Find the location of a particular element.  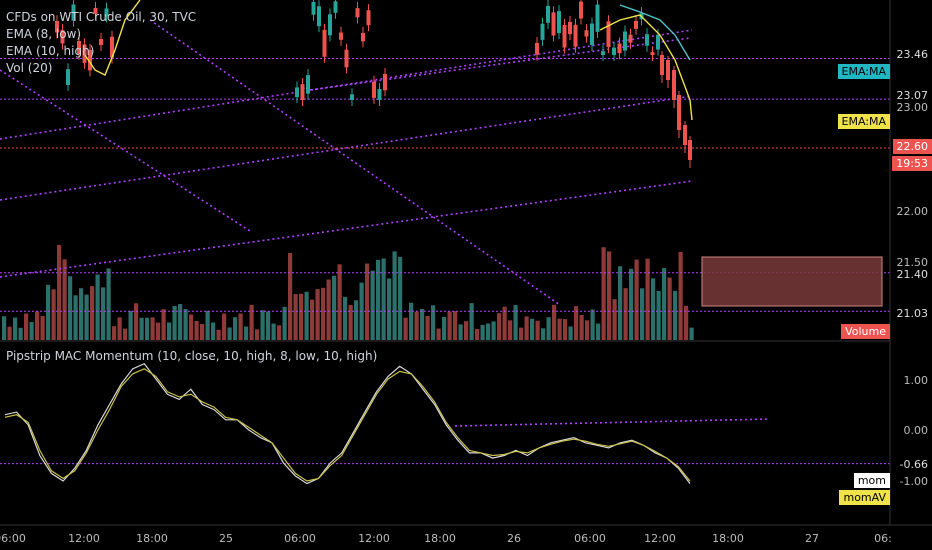

last-price-tag: 22.60 is located at coordinates (912, 146).